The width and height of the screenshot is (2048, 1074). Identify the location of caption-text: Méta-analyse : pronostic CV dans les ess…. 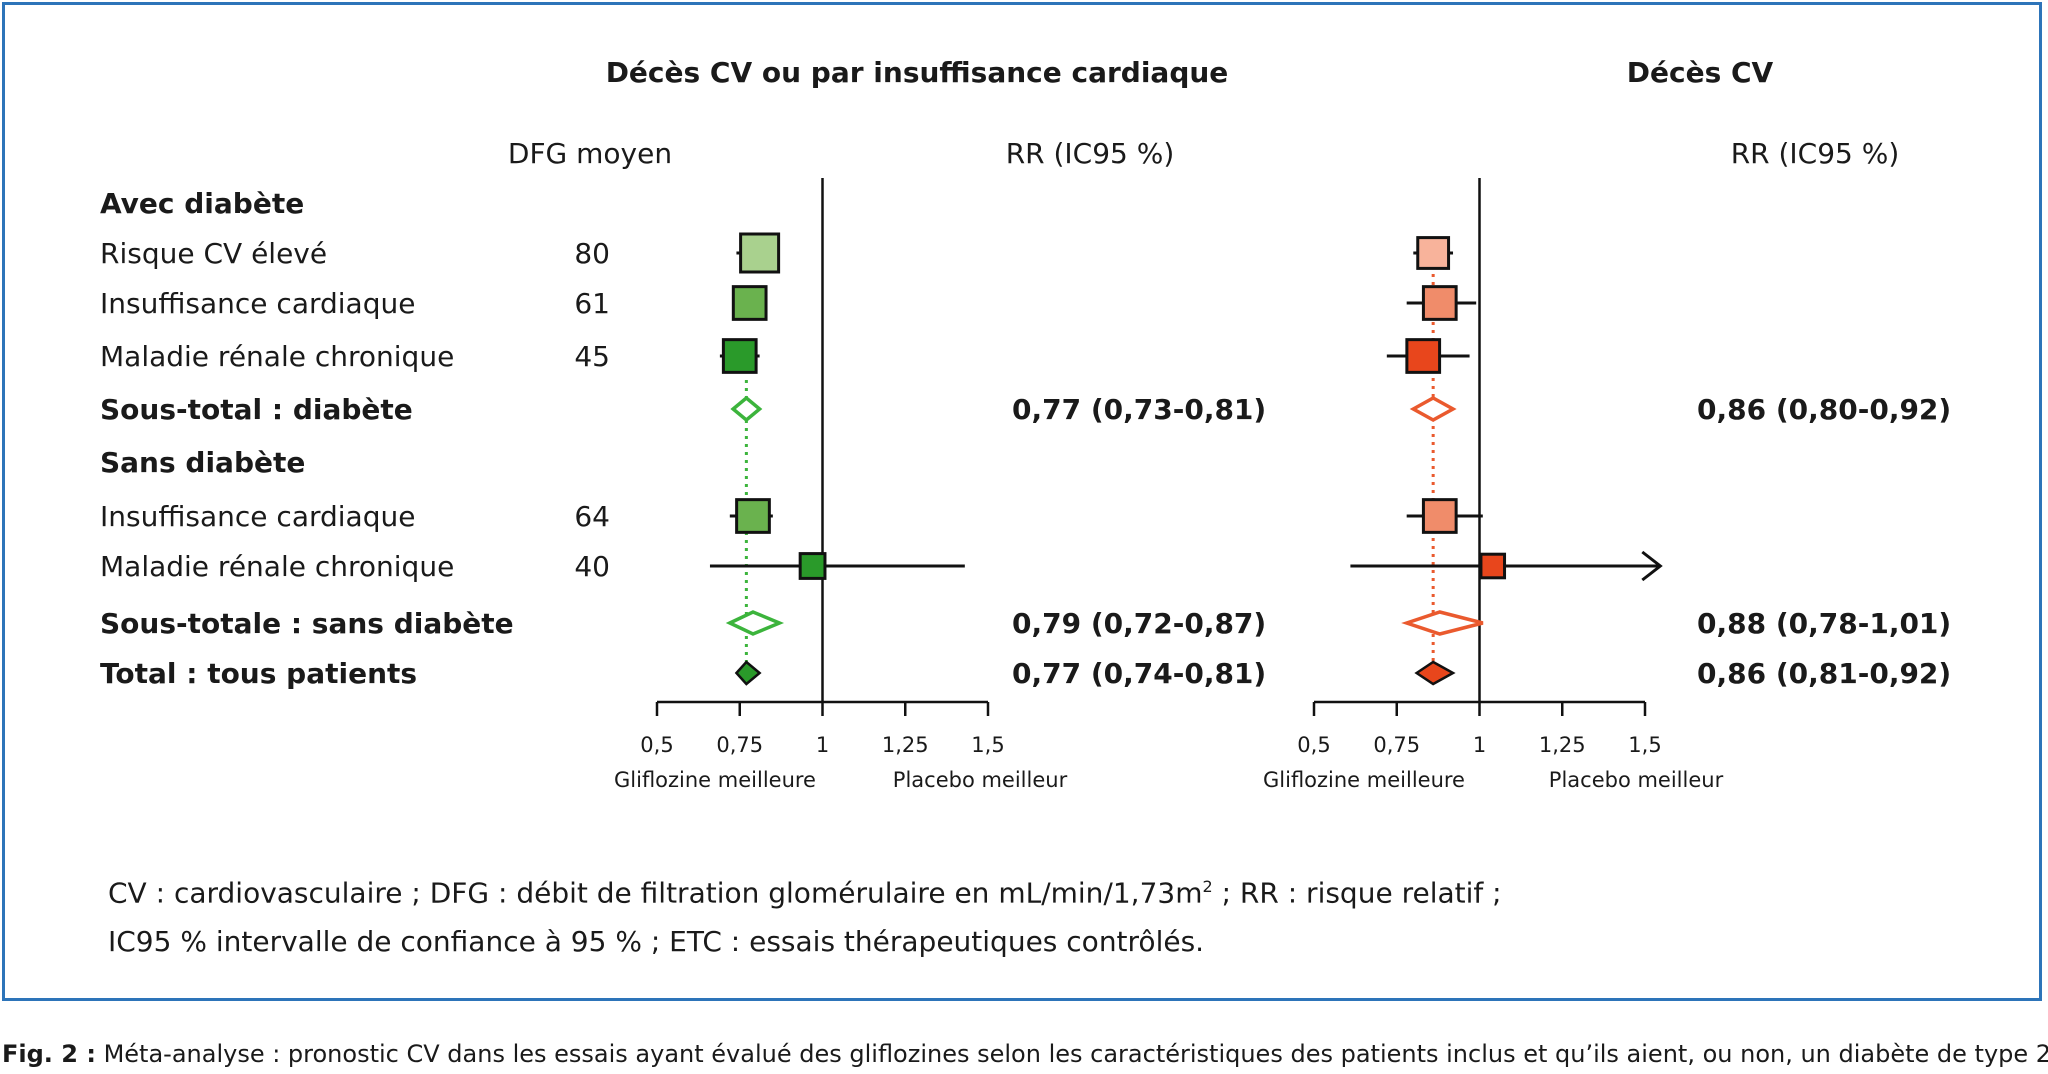
(1071, 1054).